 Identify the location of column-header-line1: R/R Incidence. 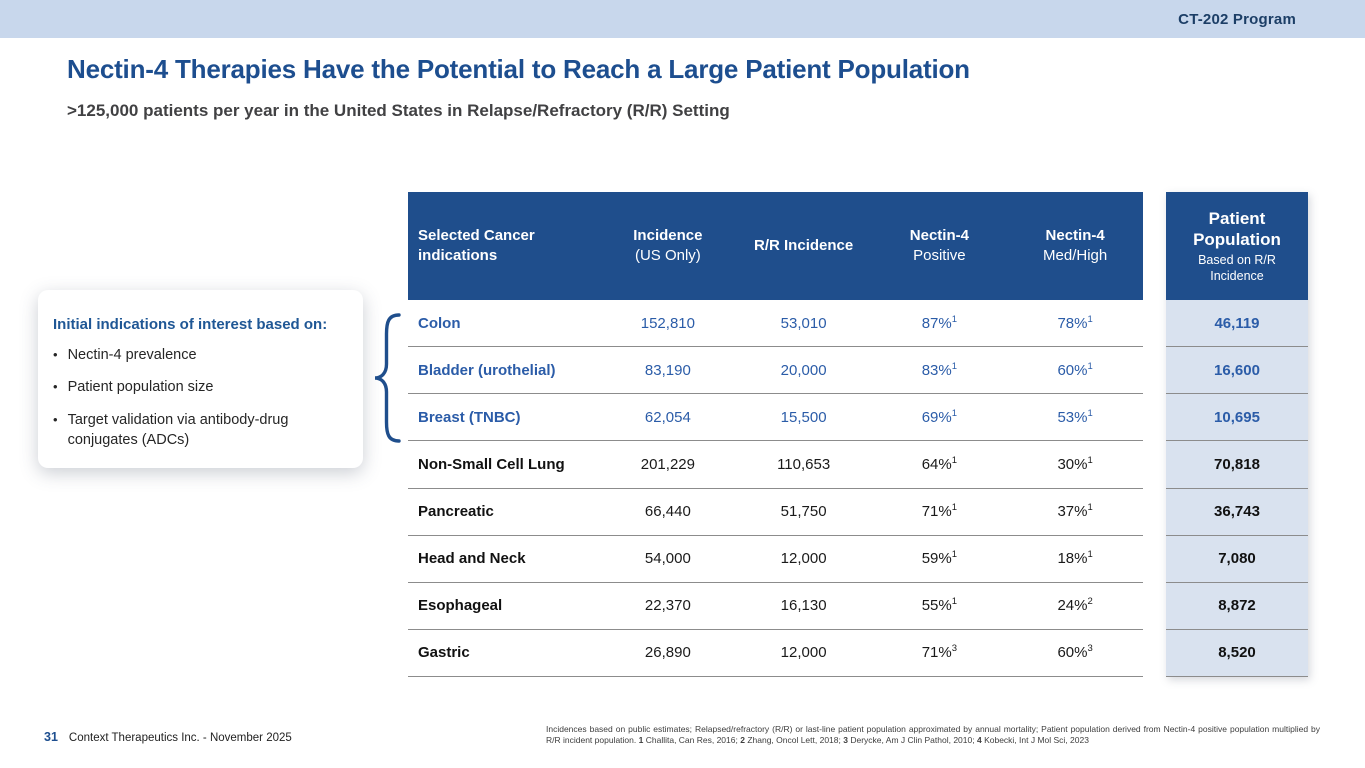
(804, 245).